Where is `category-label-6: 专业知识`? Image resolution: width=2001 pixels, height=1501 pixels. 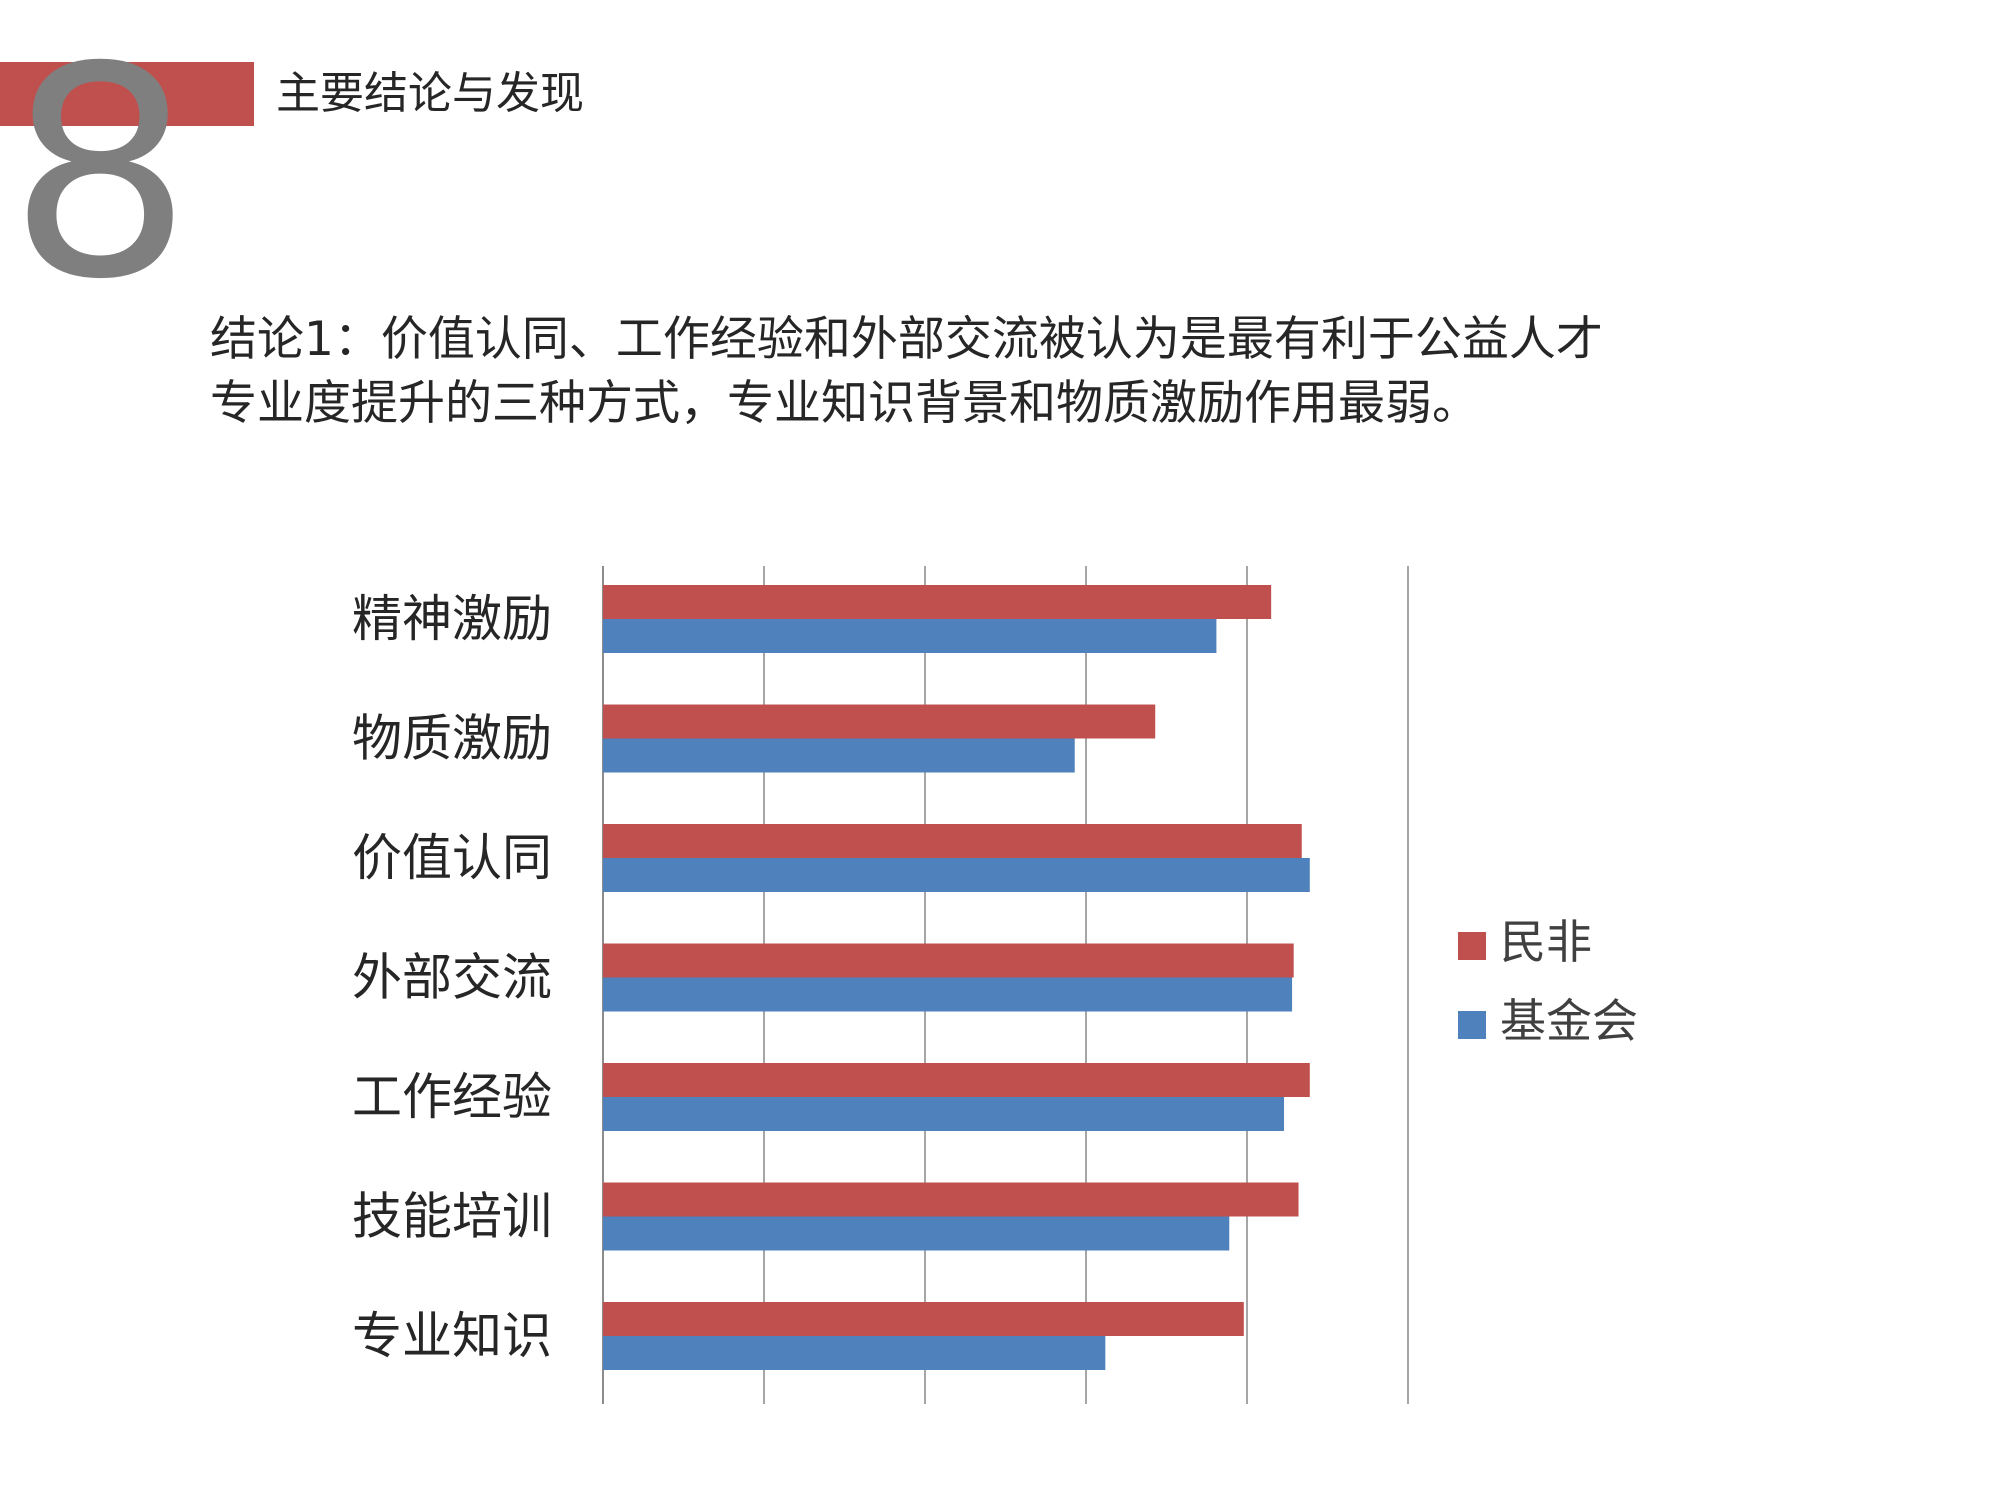
category-label-6: 专业知识 is located at coordinates (452, 1336).